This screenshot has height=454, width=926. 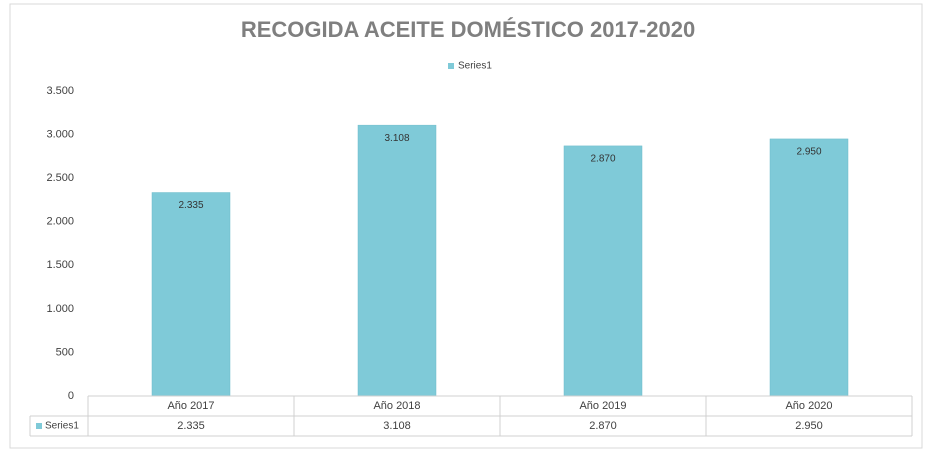 What do you see at coordinates (60, 265) in the screenshot?
I see `y-tick-label: 1.500` at bounding box center [60, 265].